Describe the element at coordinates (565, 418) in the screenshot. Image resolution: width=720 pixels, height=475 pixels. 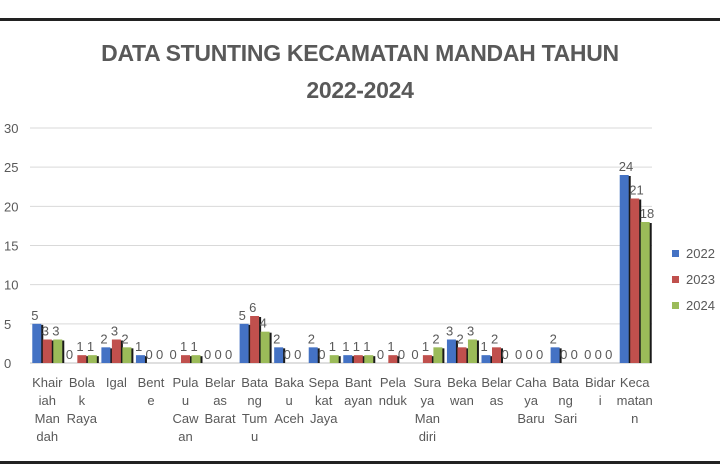
I see `x-tick-label-15-2: Sari` at that location.